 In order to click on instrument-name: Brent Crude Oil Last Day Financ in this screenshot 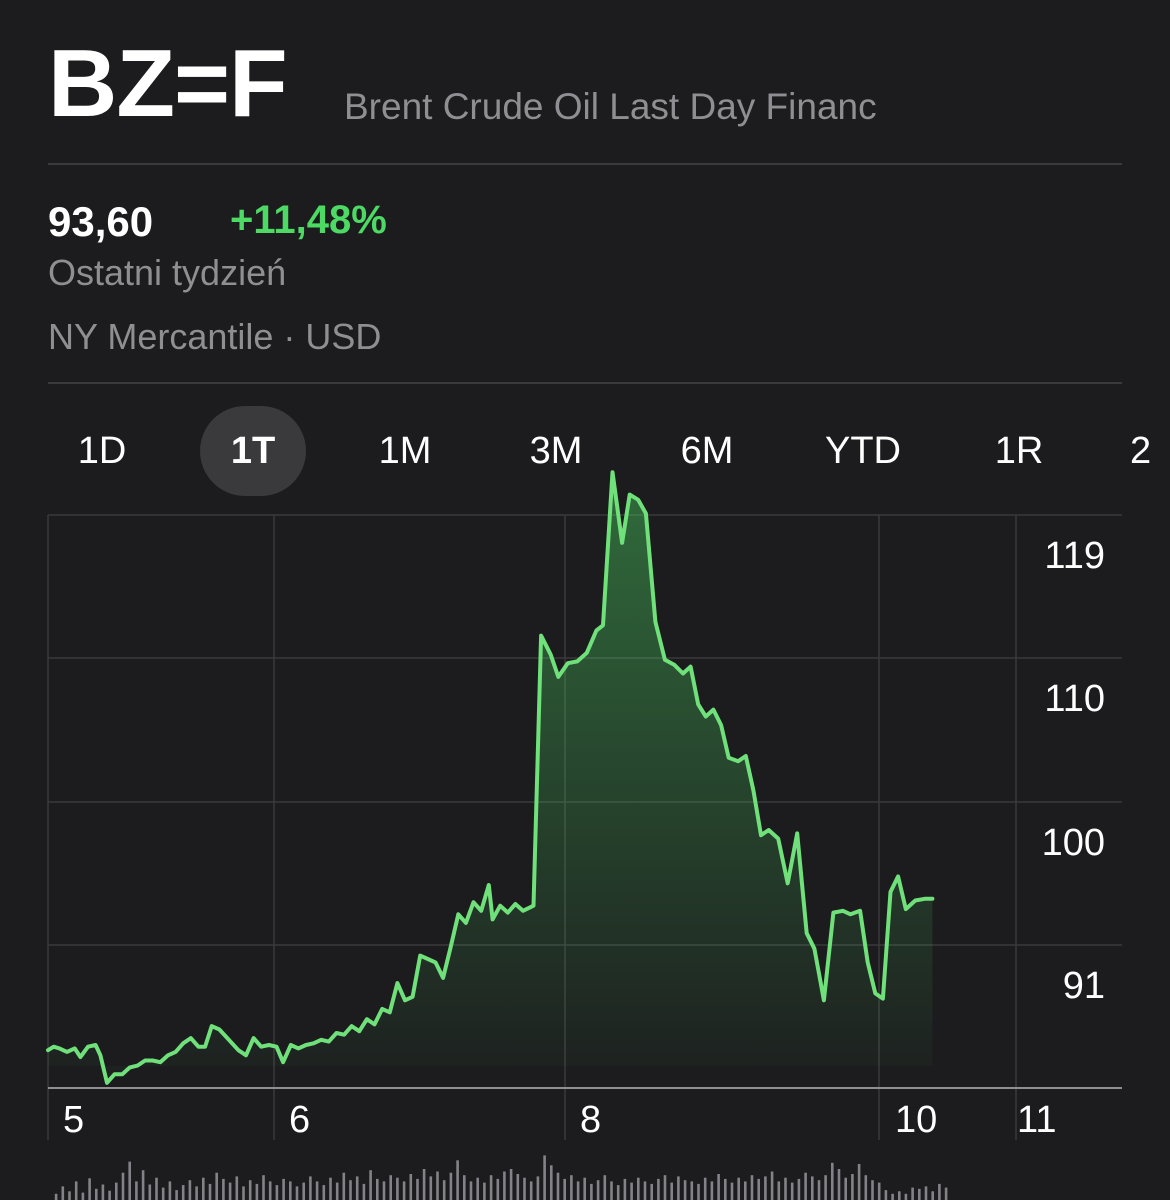, I will do `click(610, 106)`.